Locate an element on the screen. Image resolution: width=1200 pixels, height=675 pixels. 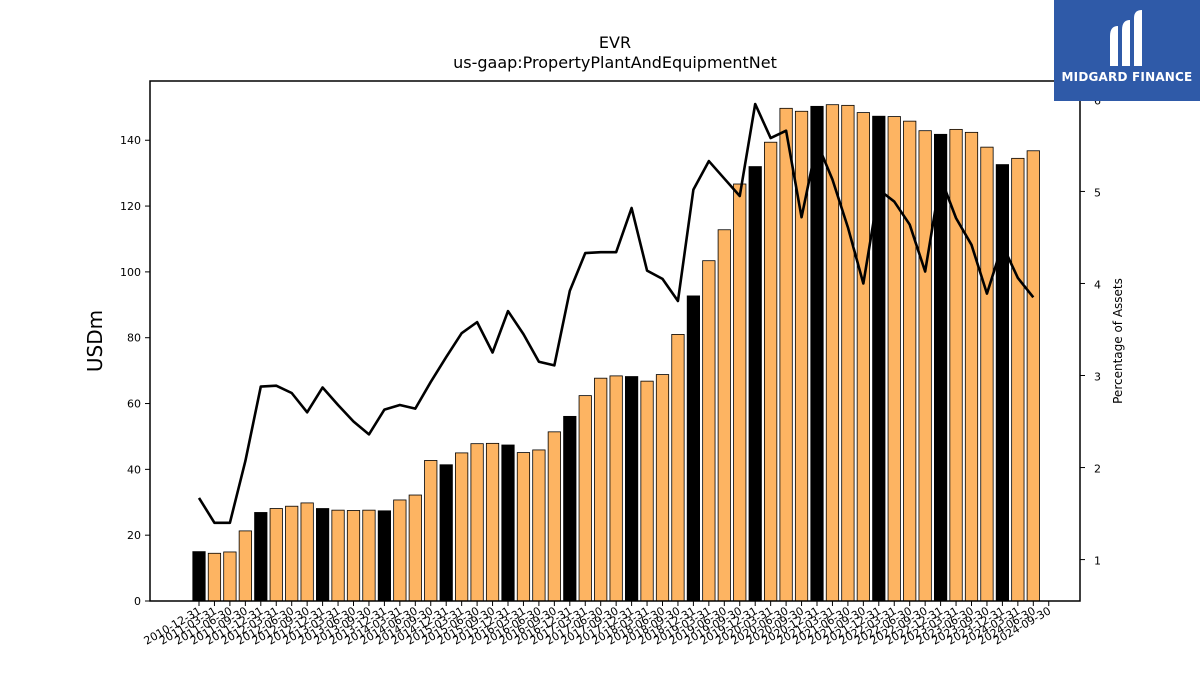
chart-title: EVR is located at coordinates (615, 42).